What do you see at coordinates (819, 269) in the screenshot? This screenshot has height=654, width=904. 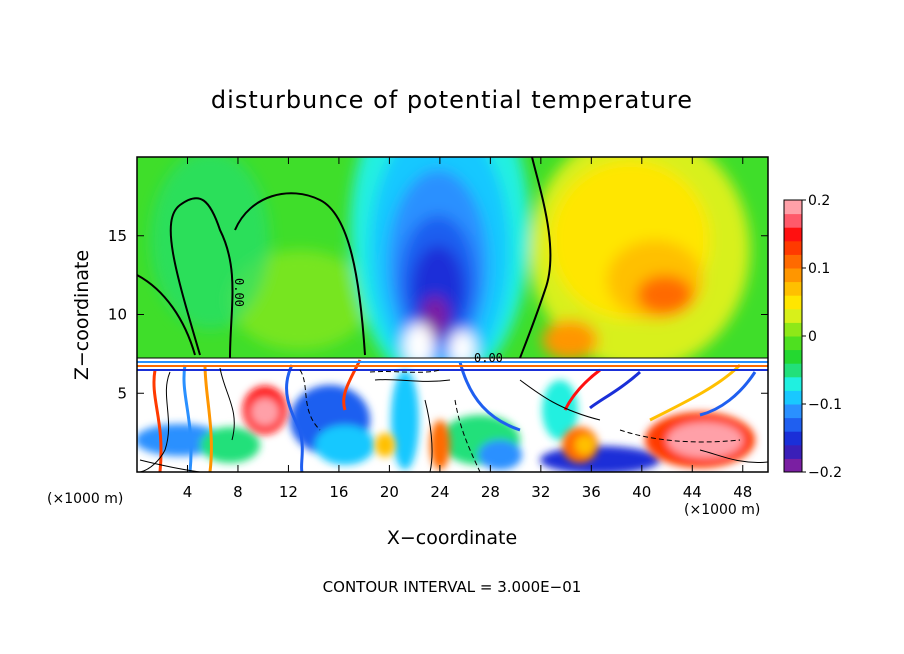 I see `colorbar-tick-label: 0.1` at bounding box center [819, 269].